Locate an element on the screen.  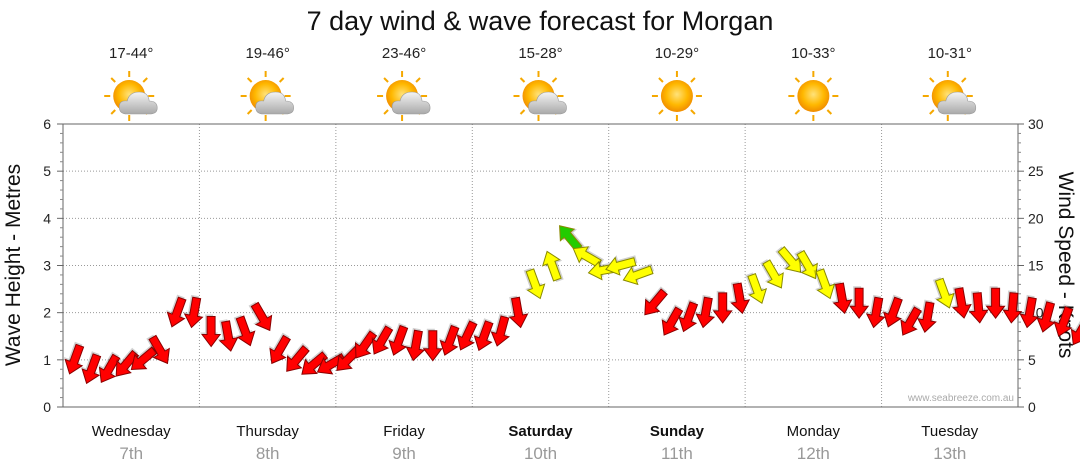
sun-icon is located at coordinates (813, 96).